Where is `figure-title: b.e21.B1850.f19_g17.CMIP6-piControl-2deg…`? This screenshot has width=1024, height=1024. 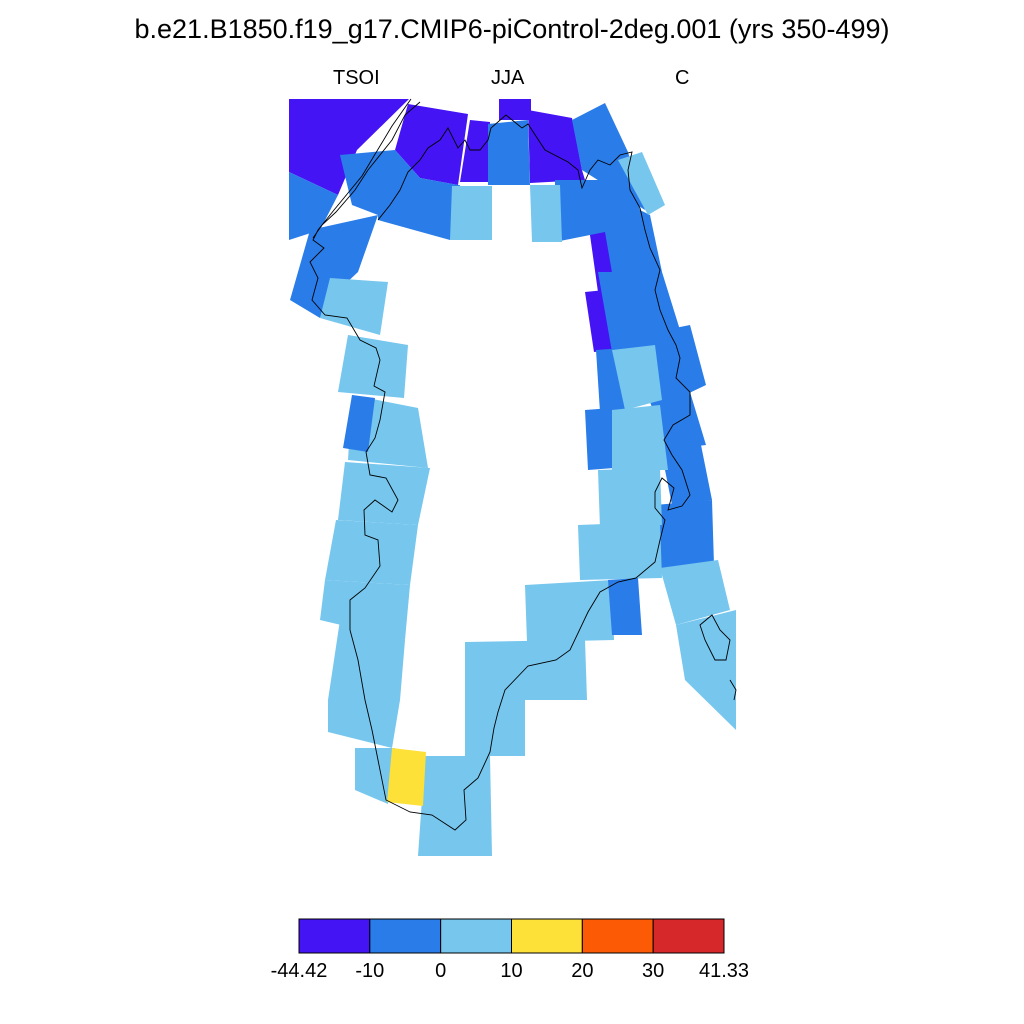
figure-title: b.e21.B1850.f19_g17.CMIP6-piControl-2deg… is located at coordinates (512, 29).